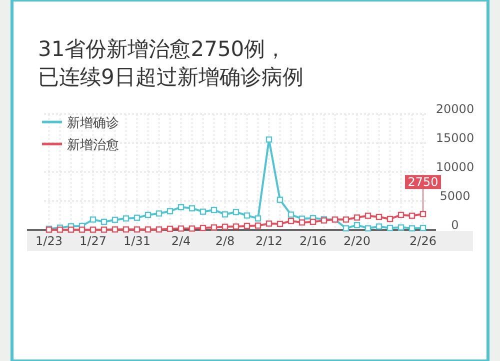 This screenshot has height=361, width=500. What do you see at coordinates (93, 241) in the screenshot?
I see `x-tick-label: 1/27` at bounding box center [93, 241].